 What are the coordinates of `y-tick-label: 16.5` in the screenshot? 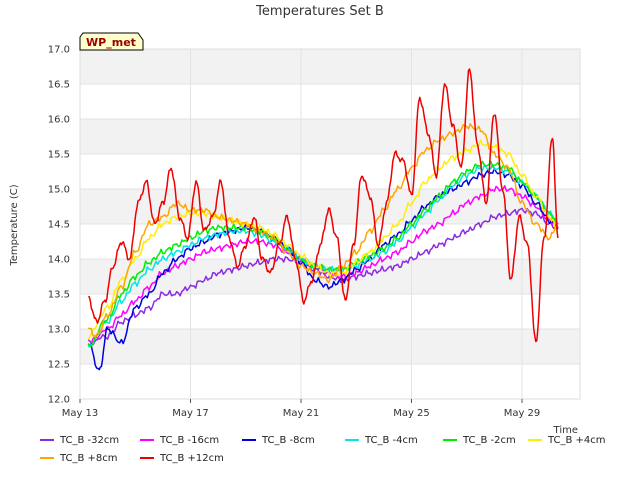 It's located at (59, 85).